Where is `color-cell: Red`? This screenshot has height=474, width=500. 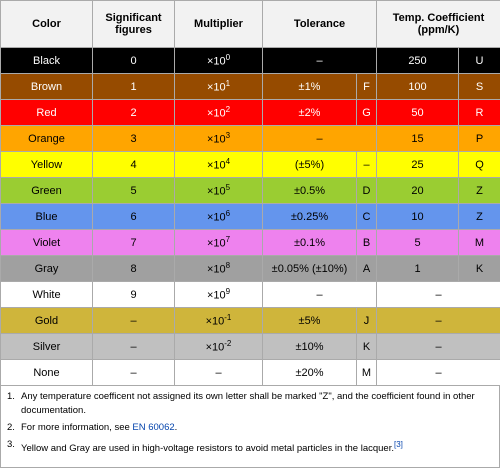 color-cell: Red is located at coordinates (46, 112).